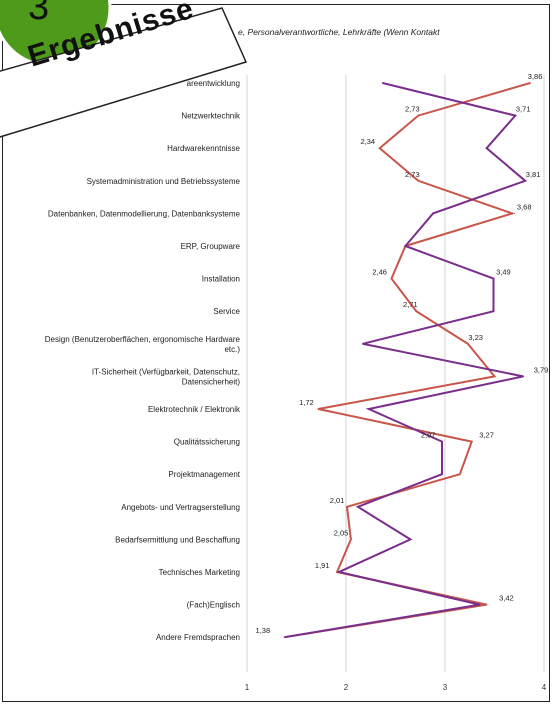  I want to click on category-label: Elektrotechnik / Elektronik, so click(194, 409).